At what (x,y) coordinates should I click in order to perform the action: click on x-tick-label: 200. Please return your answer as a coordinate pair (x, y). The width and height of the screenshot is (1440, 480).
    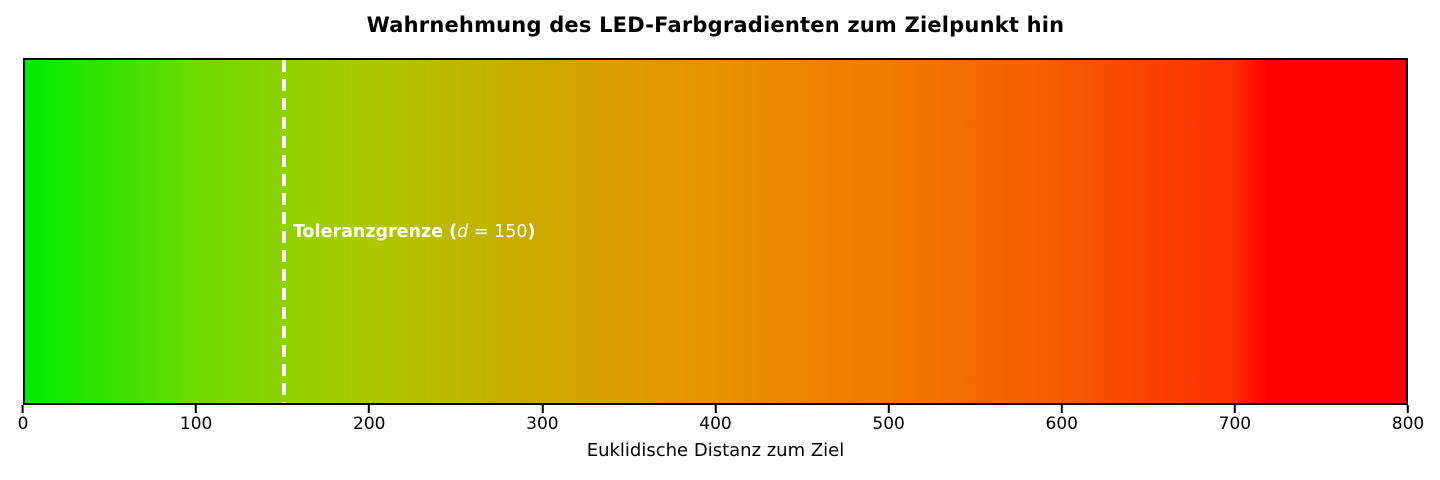
    Looking at the image, I should click on (369, 424).